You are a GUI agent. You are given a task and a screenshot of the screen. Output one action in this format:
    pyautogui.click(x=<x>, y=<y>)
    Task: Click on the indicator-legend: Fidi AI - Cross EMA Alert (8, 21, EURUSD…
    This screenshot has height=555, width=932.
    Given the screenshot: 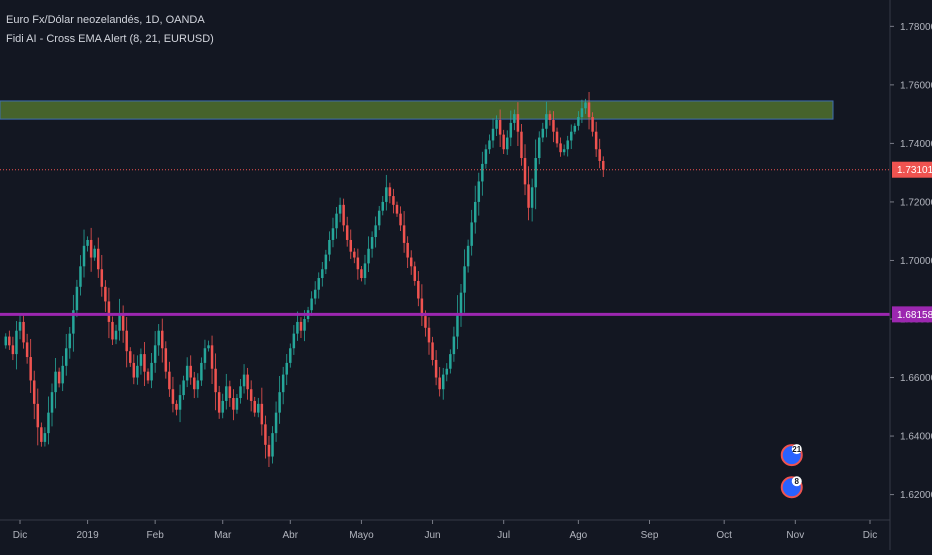 What is the action you would take?
    pyautogui.click(x=110, y=39)
    